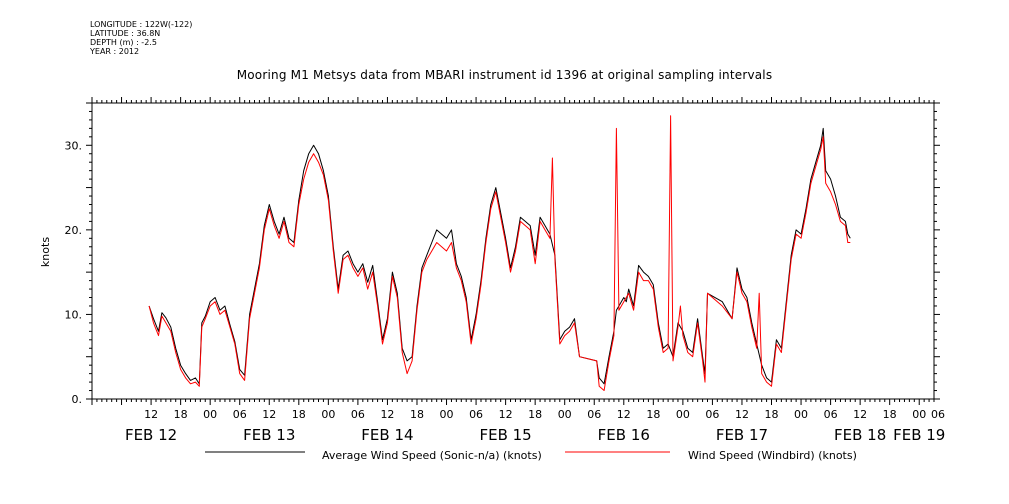 The height and width of the screenshot is (504, 1009). I want to click on x-day-label: FEB 12, so click(151, 435).